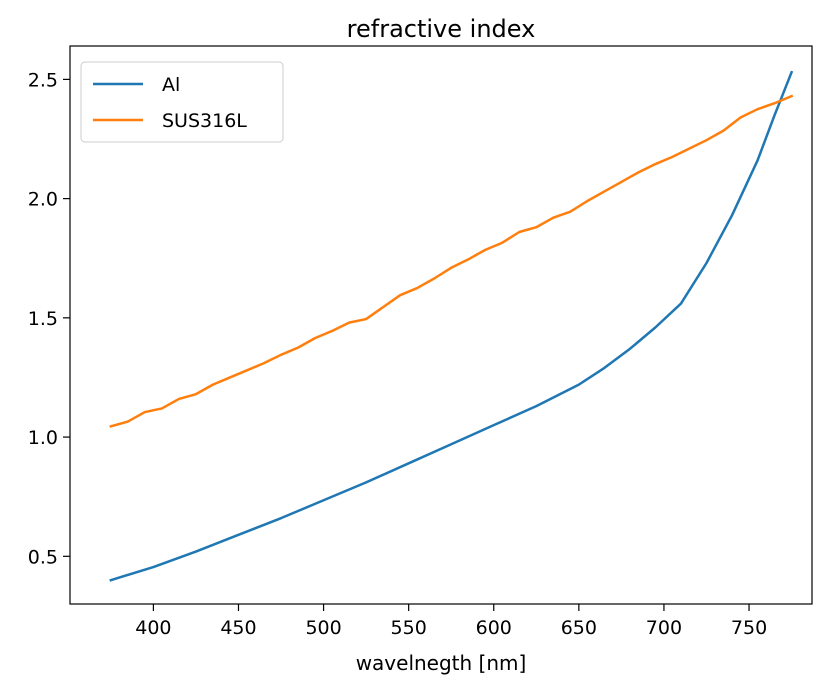 The height and width of the screenshot is (690, 828). What do you see at coordinates (749, 628) in the screenshot?
I see `x-tick-label: 750` at bounding box center [749, 628].